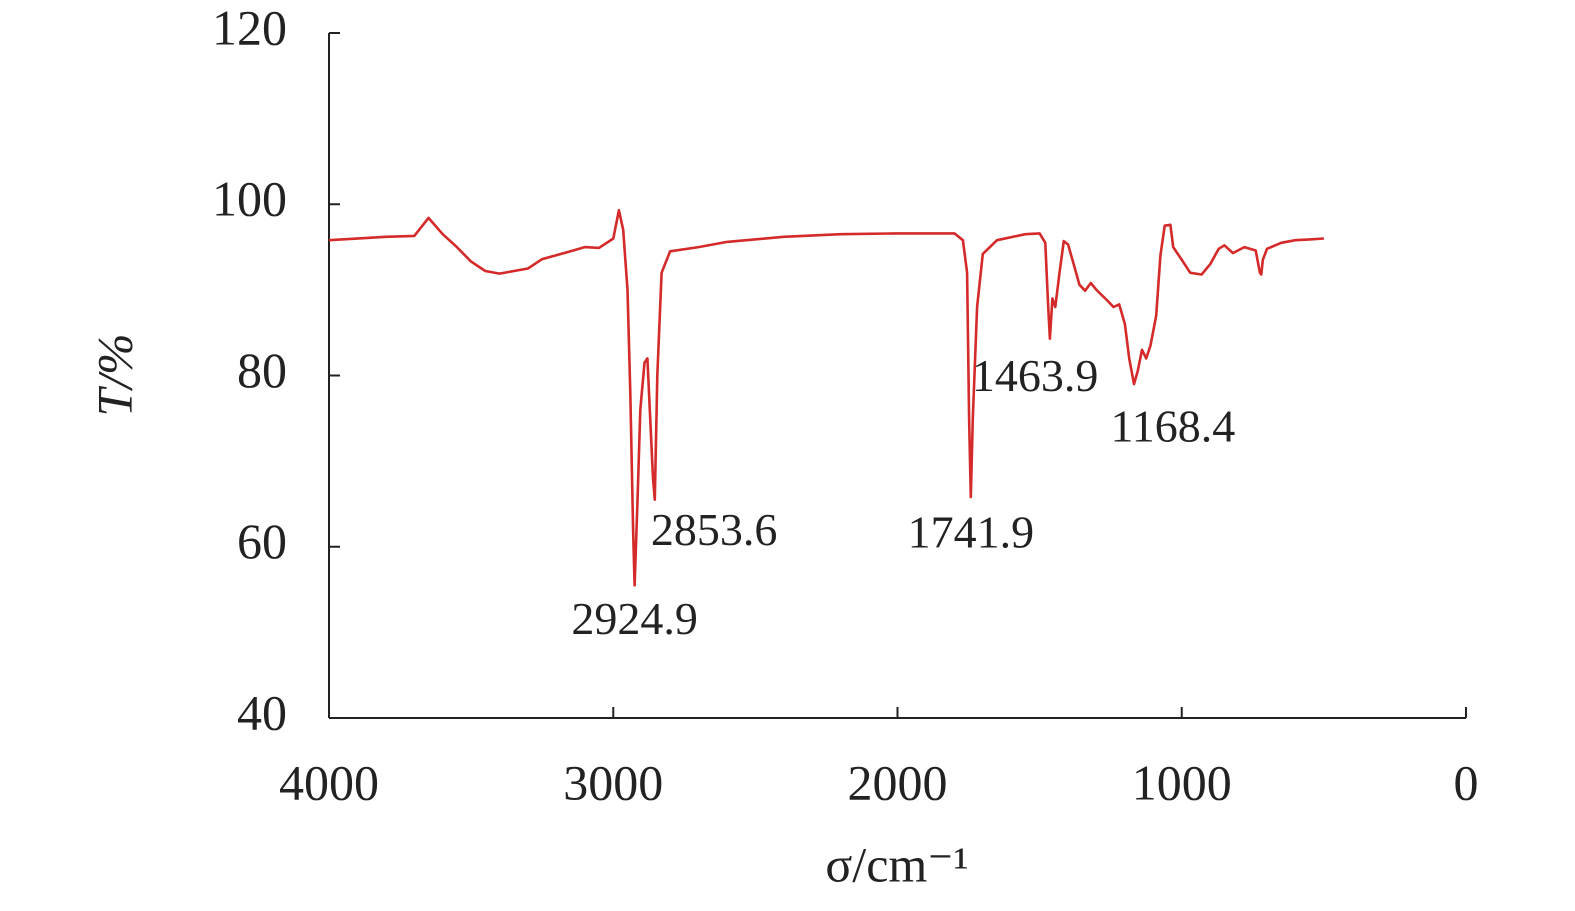 The image size is (1575, 911). I want to click on y-tick-label: 80, so click(262, 370).